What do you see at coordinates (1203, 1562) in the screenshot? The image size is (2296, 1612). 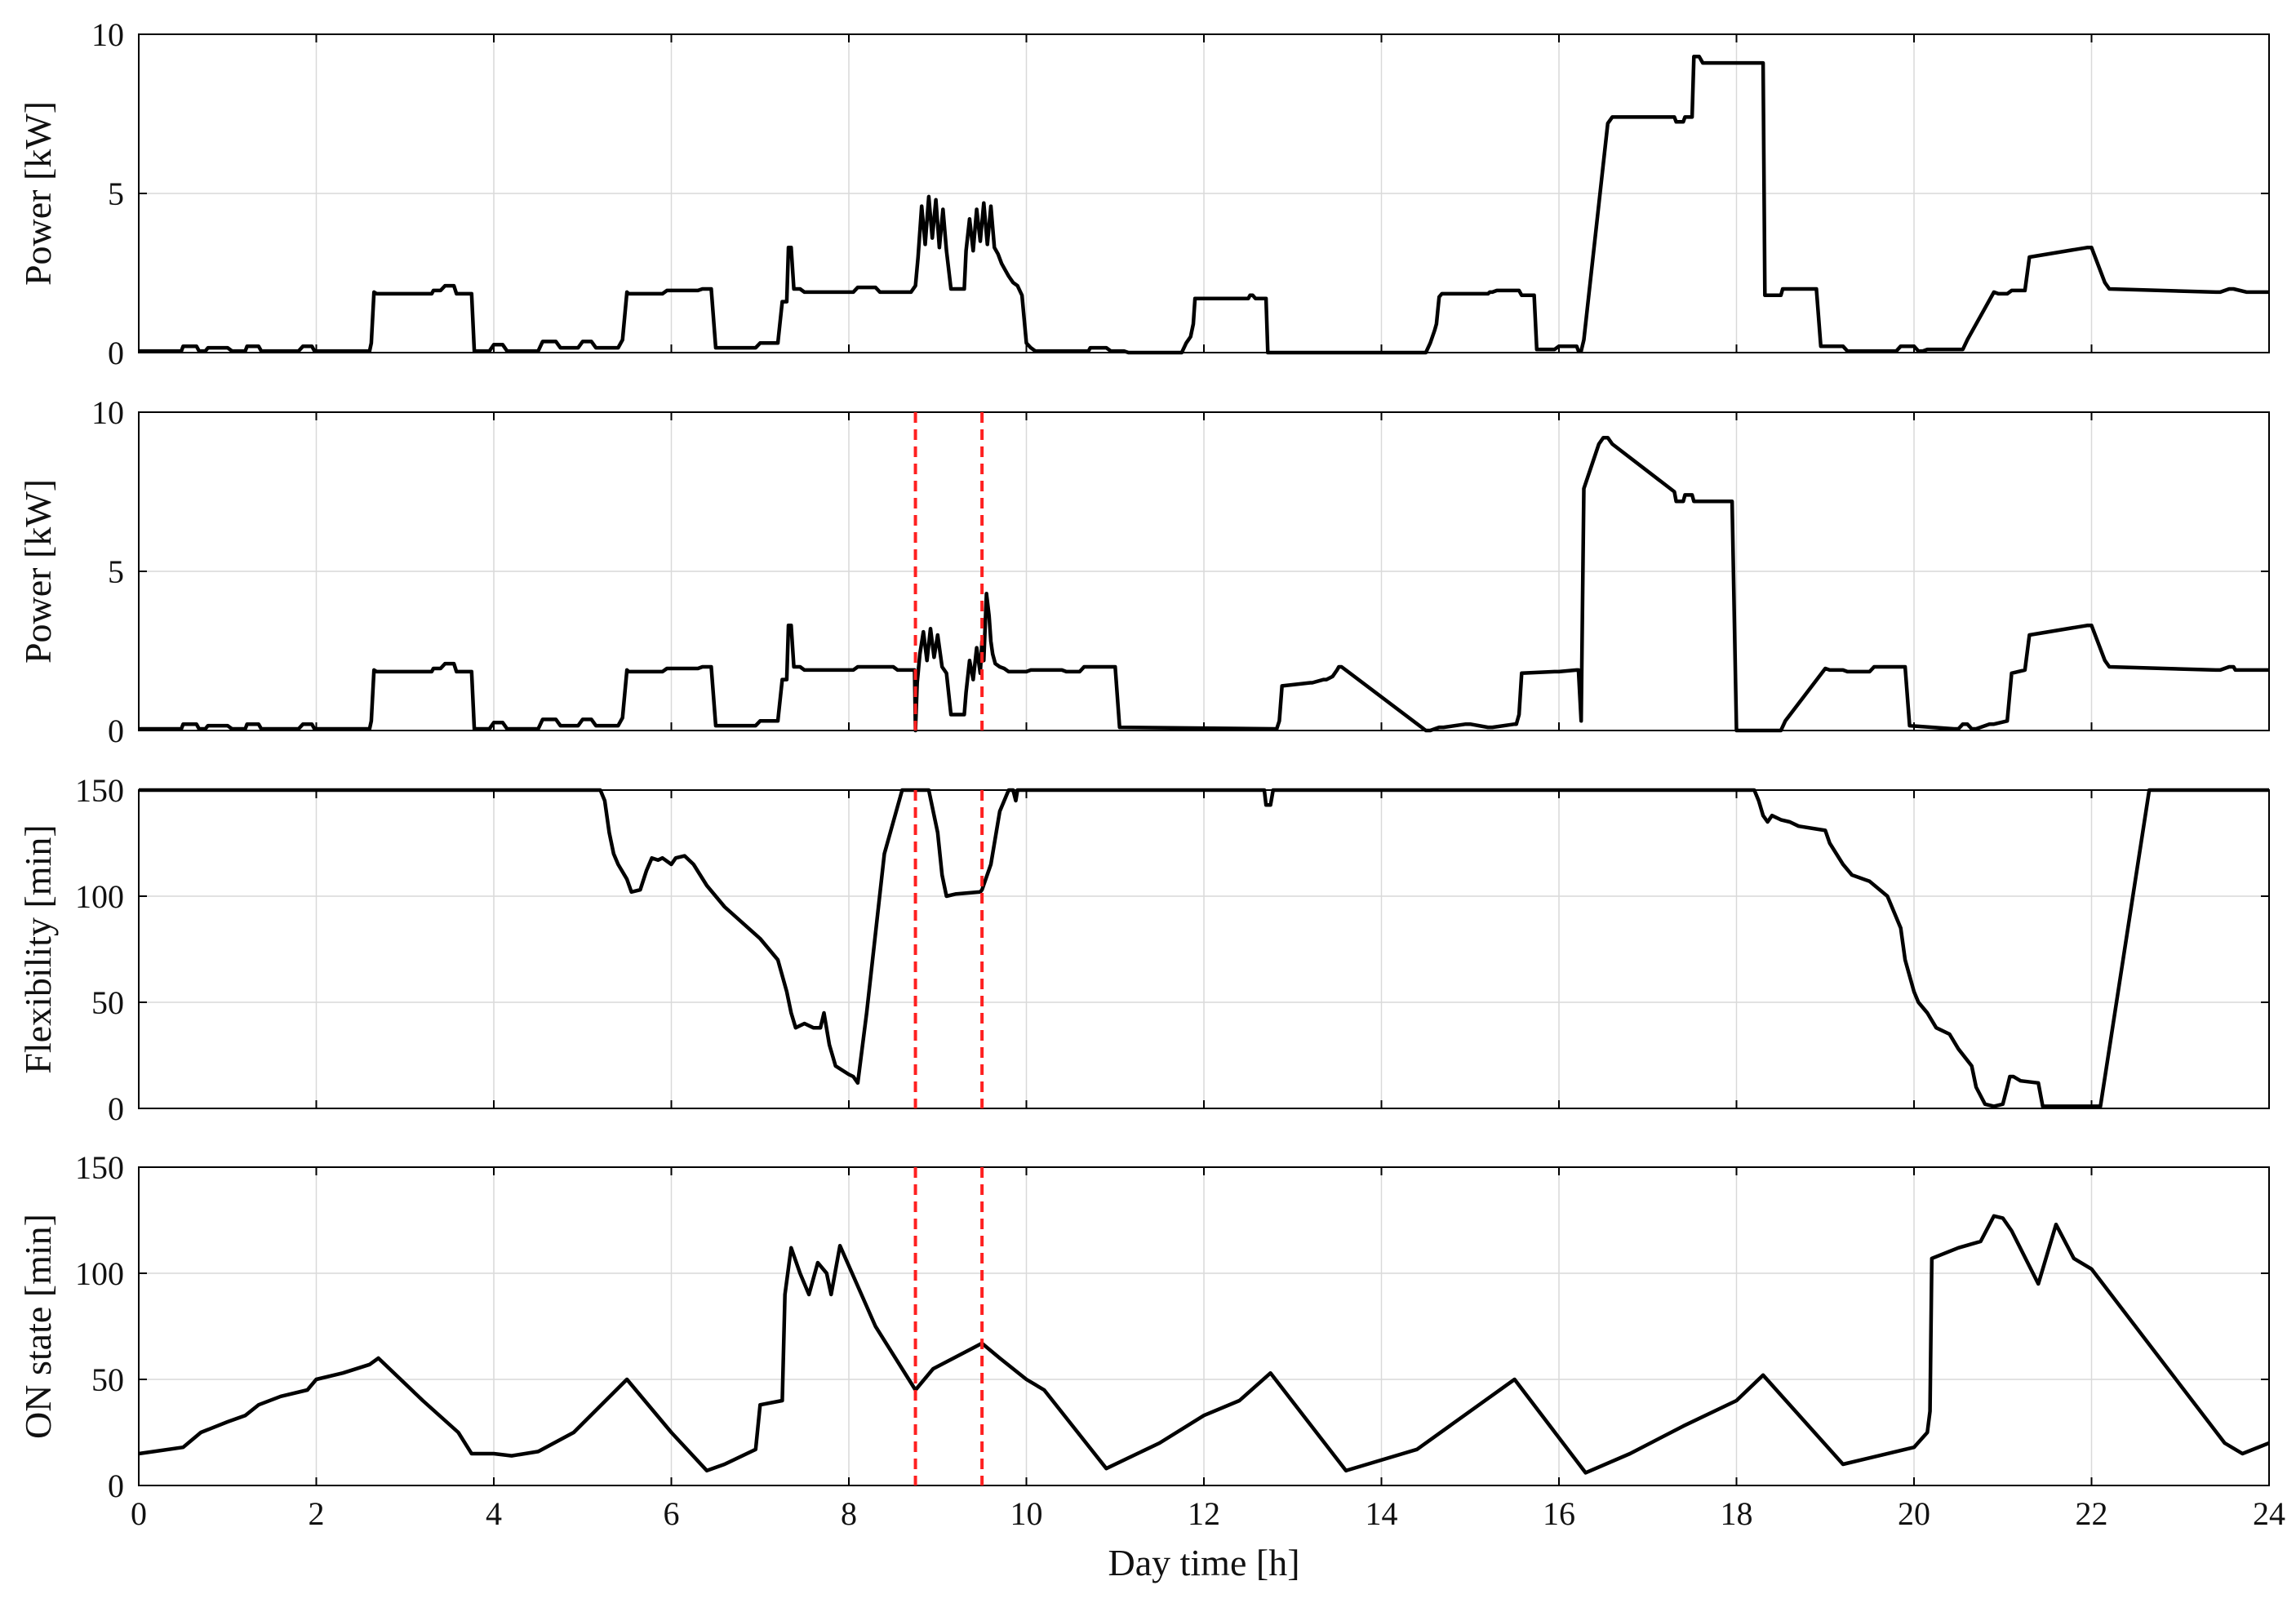 I see `x-axis-label: Day time [h]` at bounding box center [1203, 1562].